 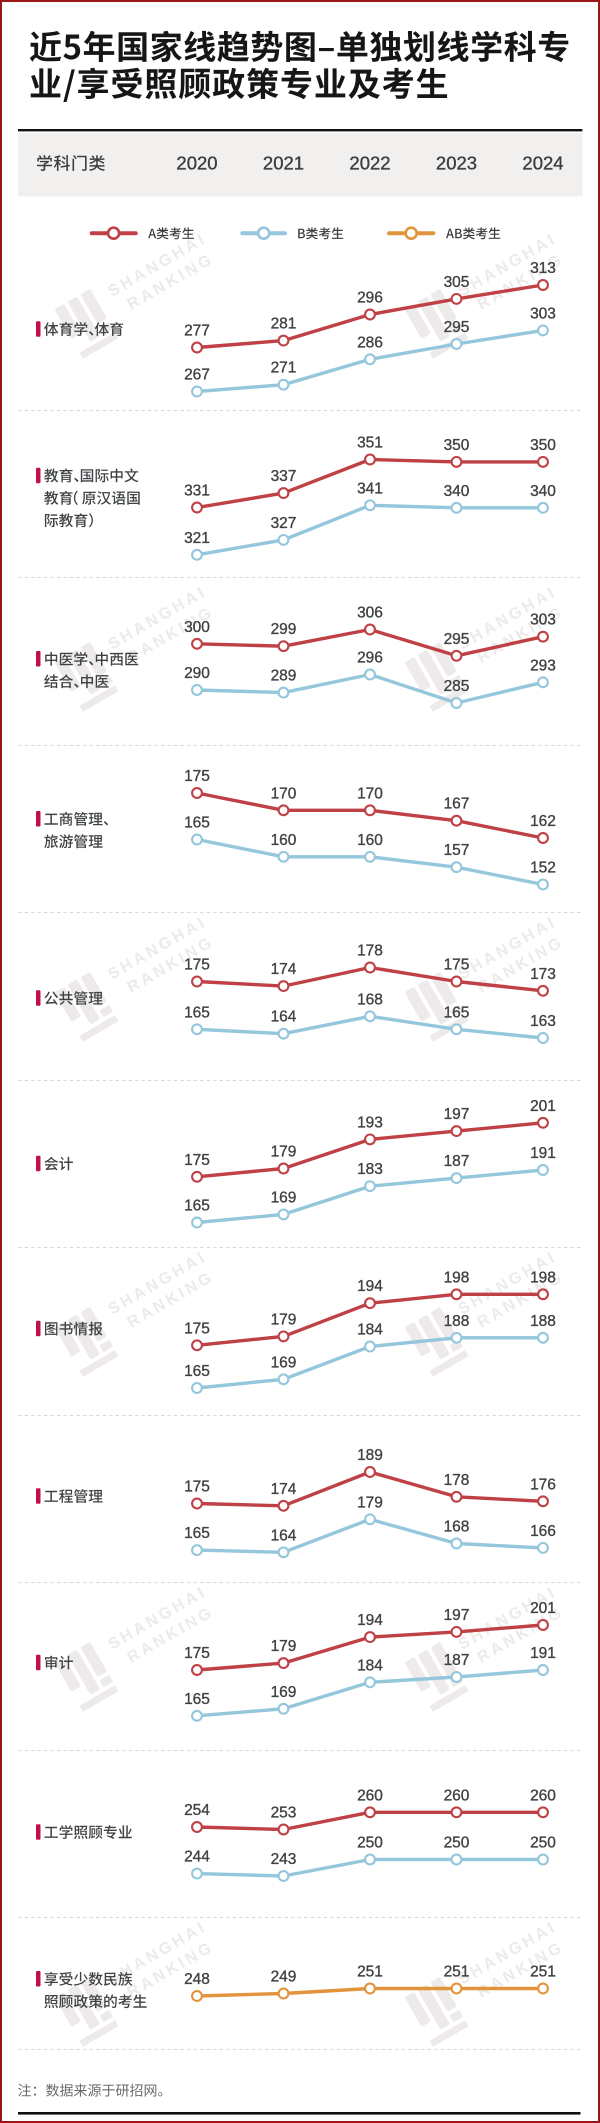 What do you see at coordinates (284, 1813) in the screenshot?
I see `svg-text: 253` at bounding box center [284, 1813].